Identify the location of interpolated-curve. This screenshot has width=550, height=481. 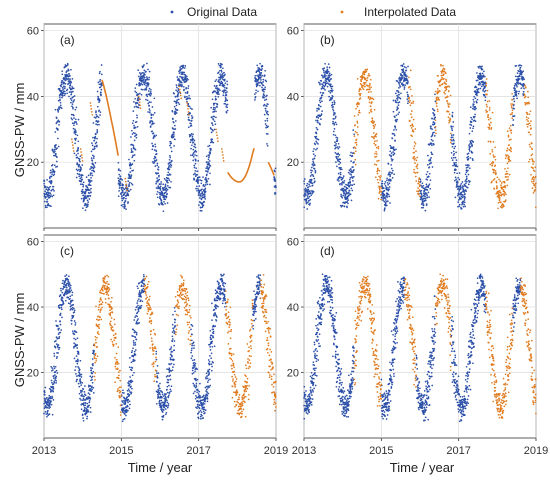
(271, 168).